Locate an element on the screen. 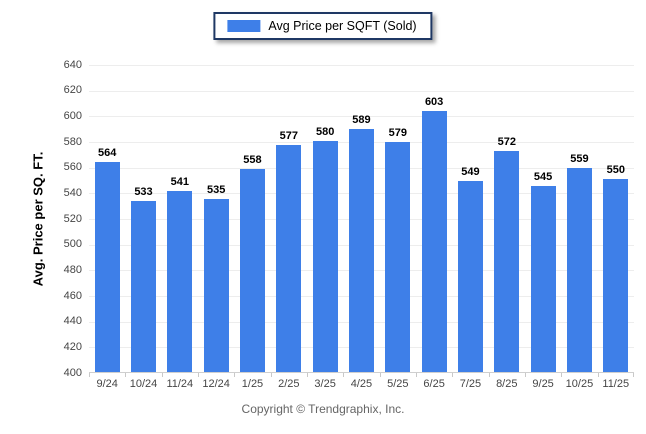  y-tick-label: 460 is located at coordinates (72, 295).